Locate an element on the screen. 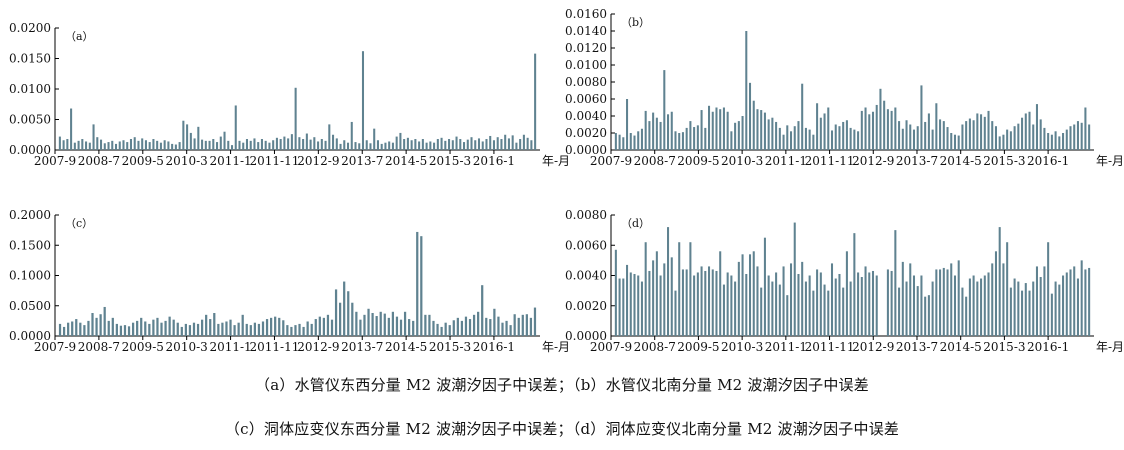 The width and height of the screenshot is (1124, 450). panel-label: （d） is located at coordinates (635, 223).